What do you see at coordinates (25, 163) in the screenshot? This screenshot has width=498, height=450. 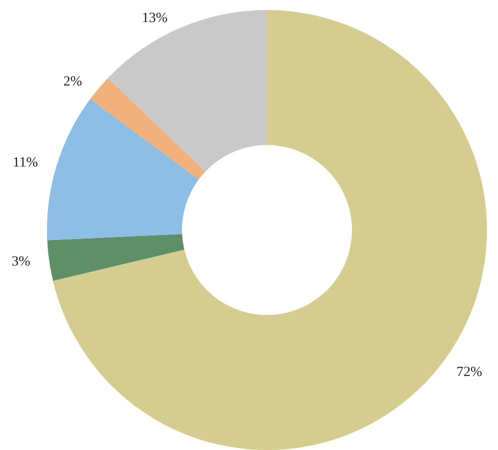 I see `data-label: 11%` at bounding box center [25, 163].